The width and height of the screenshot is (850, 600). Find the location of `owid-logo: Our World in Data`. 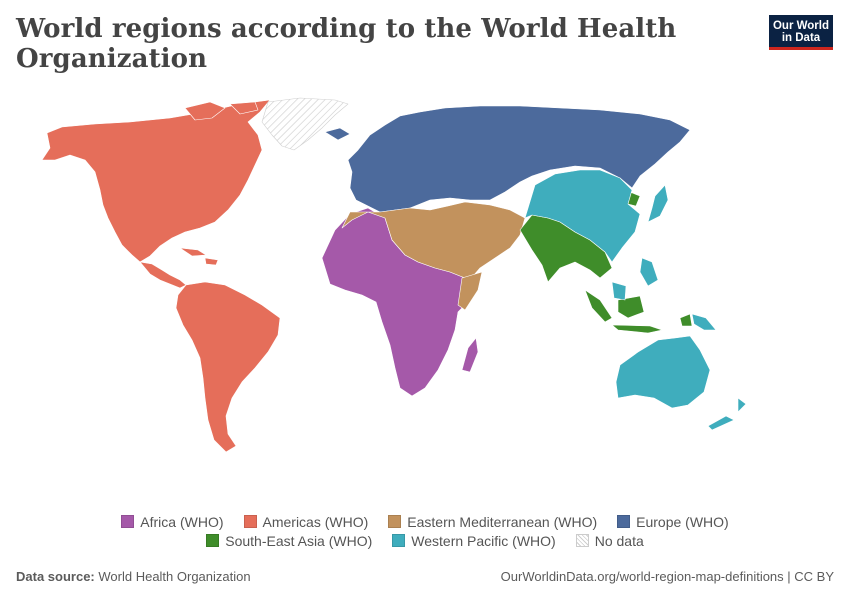

owid-logo: Our World in Data is located at coordinates (801, 32).